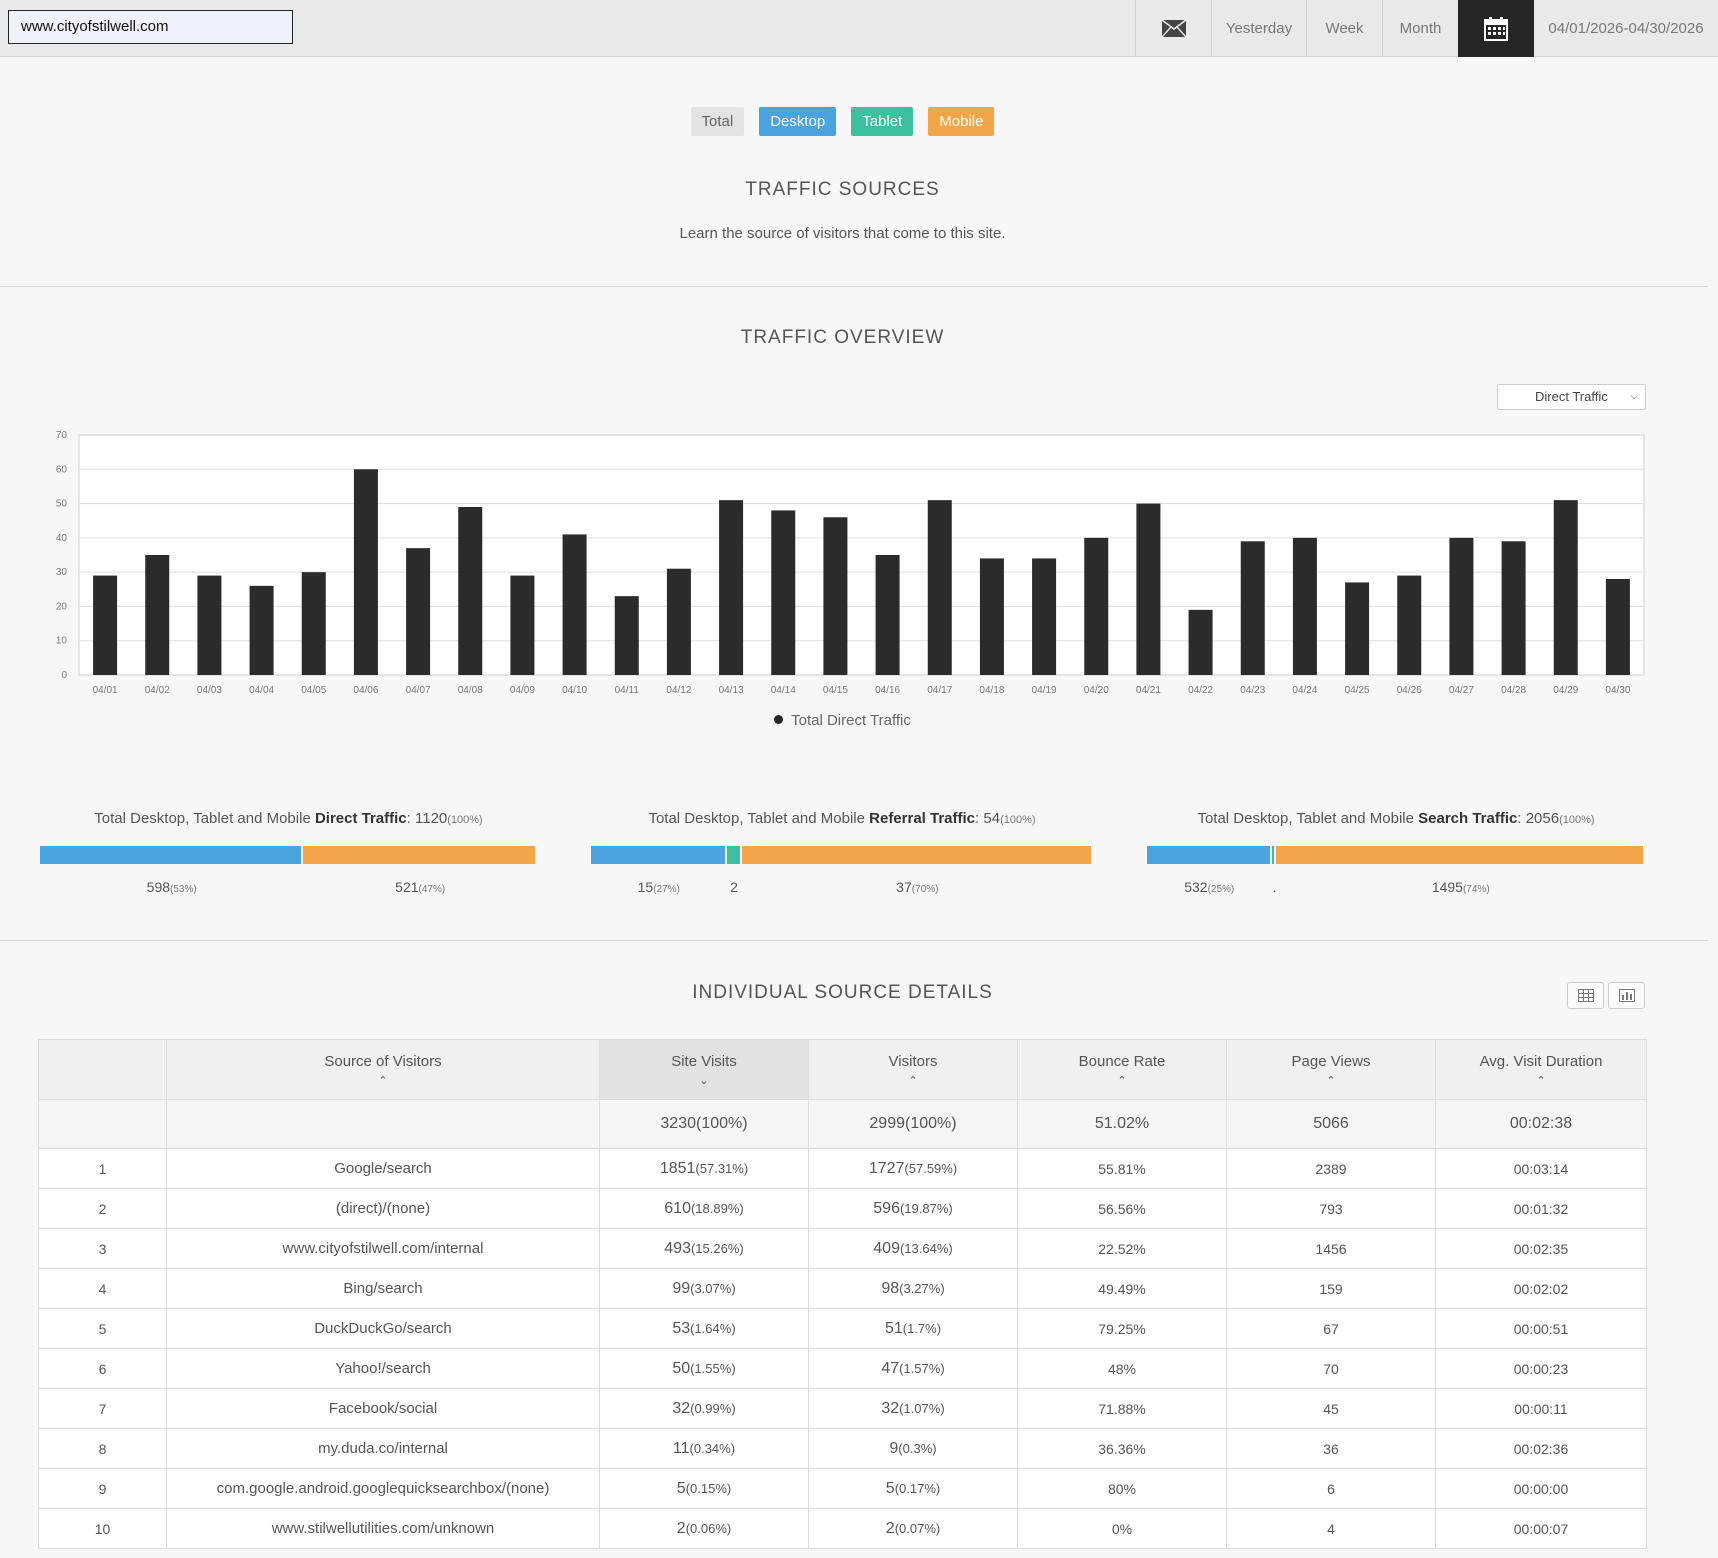  Describe the element at coordinates (913, 1368) in the screenshot. I see `row-visitors: 47(1.57%)` at that location.